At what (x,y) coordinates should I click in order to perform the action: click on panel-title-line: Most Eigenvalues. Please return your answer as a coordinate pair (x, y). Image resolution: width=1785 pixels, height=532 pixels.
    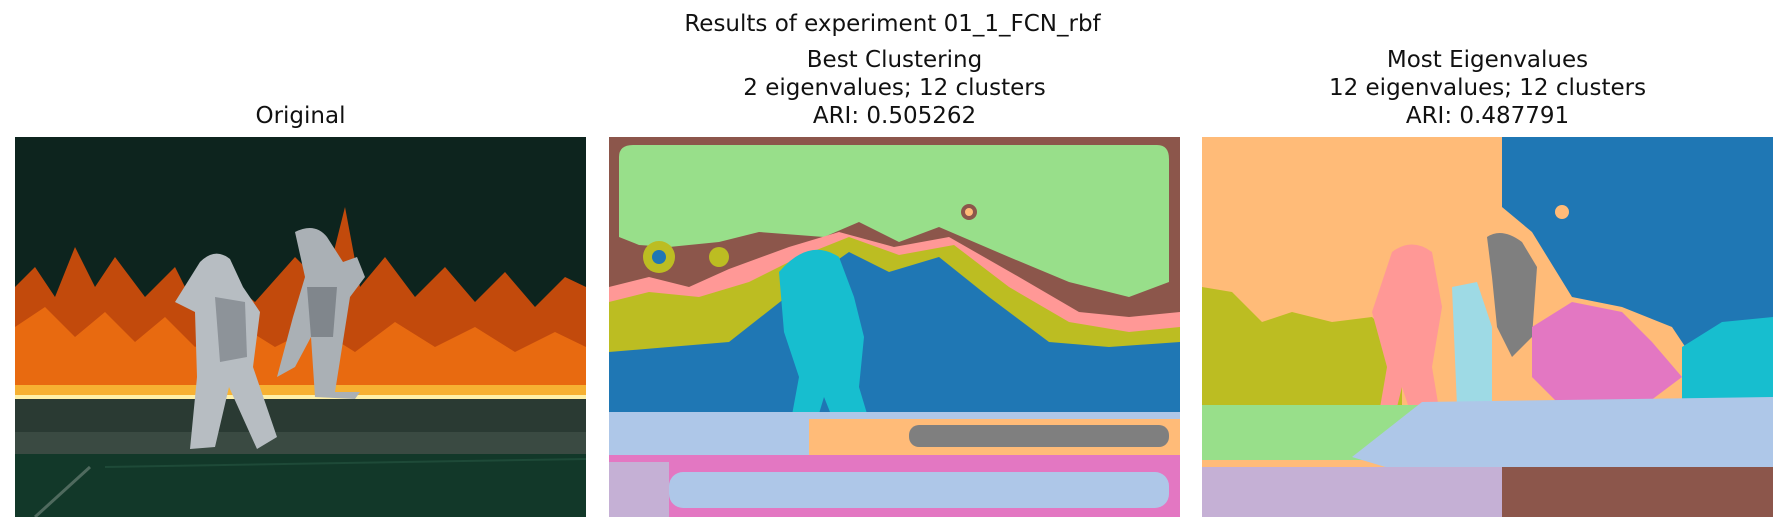
    Looking at the image, I should click on (1487, 60).